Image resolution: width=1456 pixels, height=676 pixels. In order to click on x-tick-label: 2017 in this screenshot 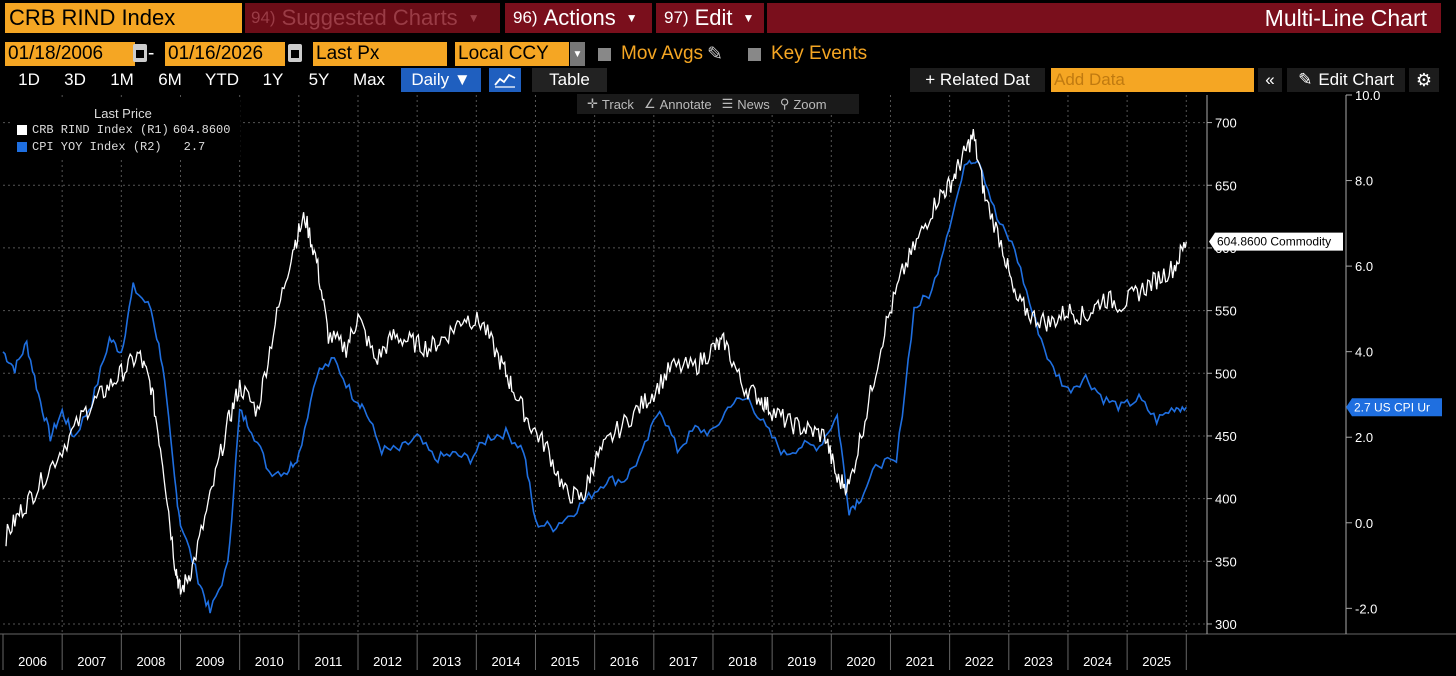, I will do `click(683, 661)`.